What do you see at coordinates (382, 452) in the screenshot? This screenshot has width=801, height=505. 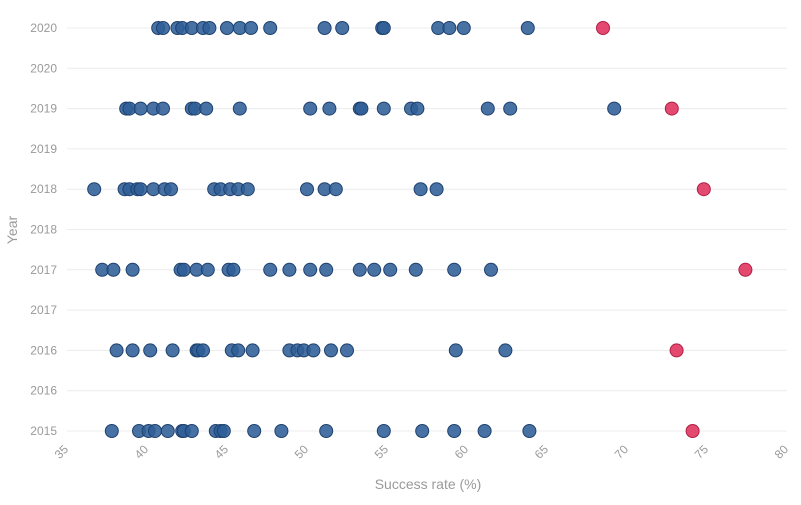 I see `x-tick-label: 55` at bounding box center [382, 452].